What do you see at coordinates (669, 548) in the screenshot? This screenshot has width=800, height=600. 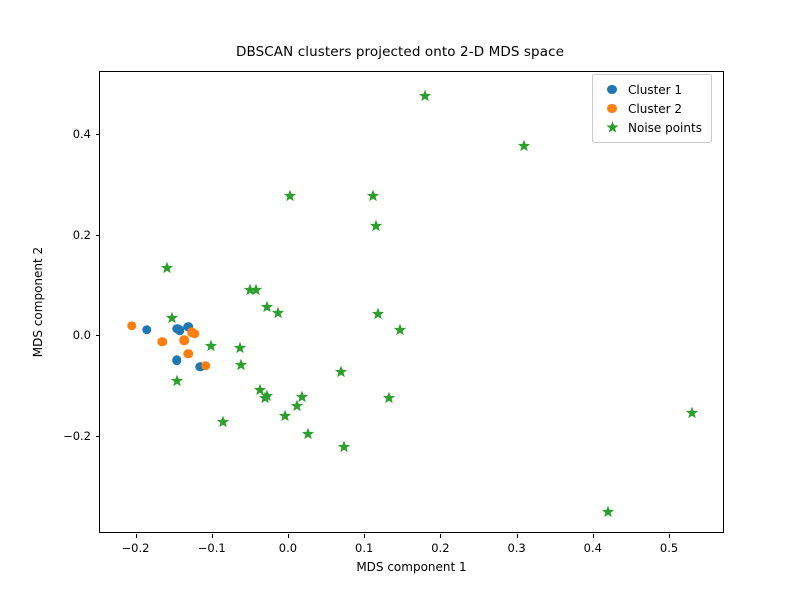 I see `x-axis-tick-label: 0.5` at bounding box center [669, 548].